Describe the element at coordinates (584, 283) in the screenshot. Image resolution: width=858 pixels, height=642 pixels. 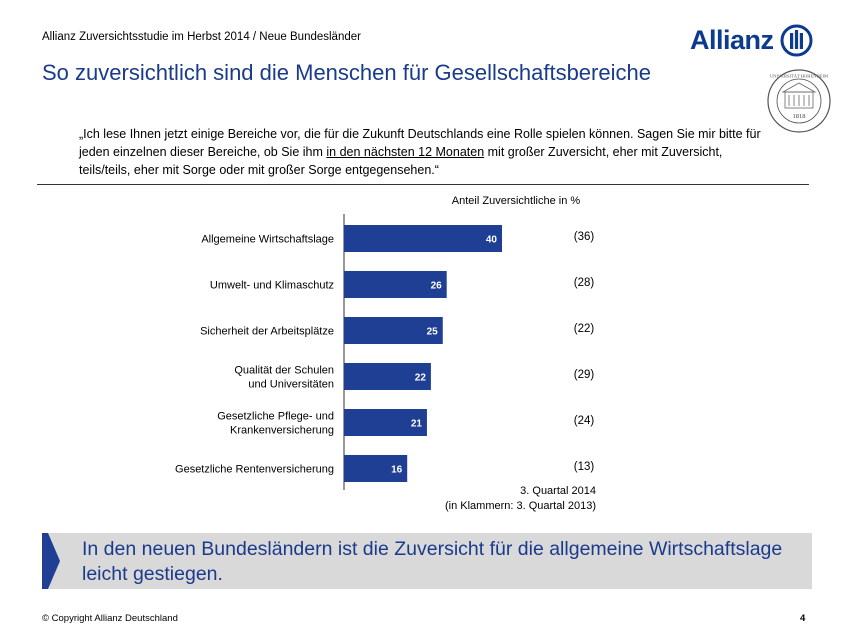
I see `prior-year-label: (28)` at that location.